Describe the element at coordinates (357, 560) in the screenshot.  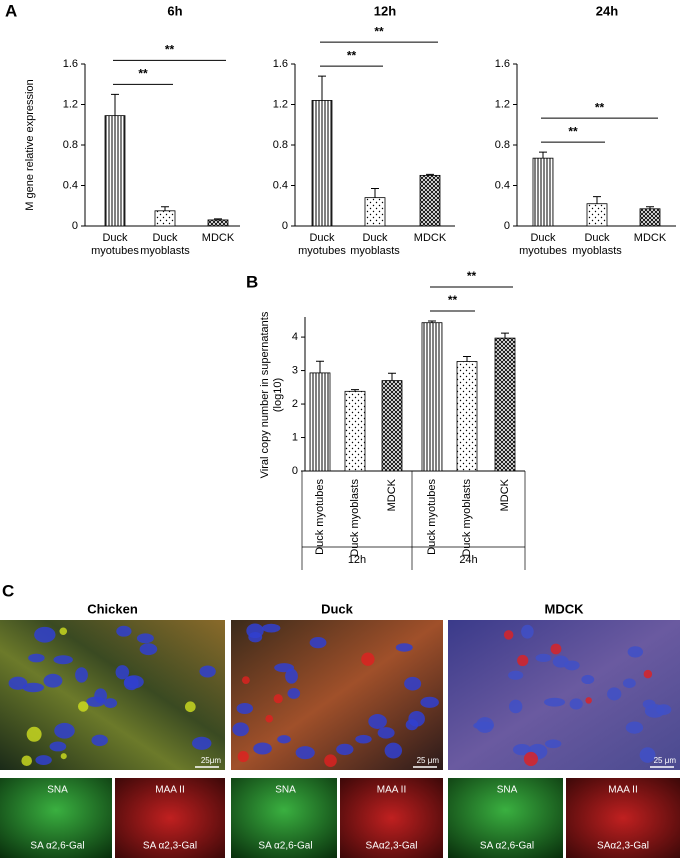
I see `group-label: 12h` at that location.